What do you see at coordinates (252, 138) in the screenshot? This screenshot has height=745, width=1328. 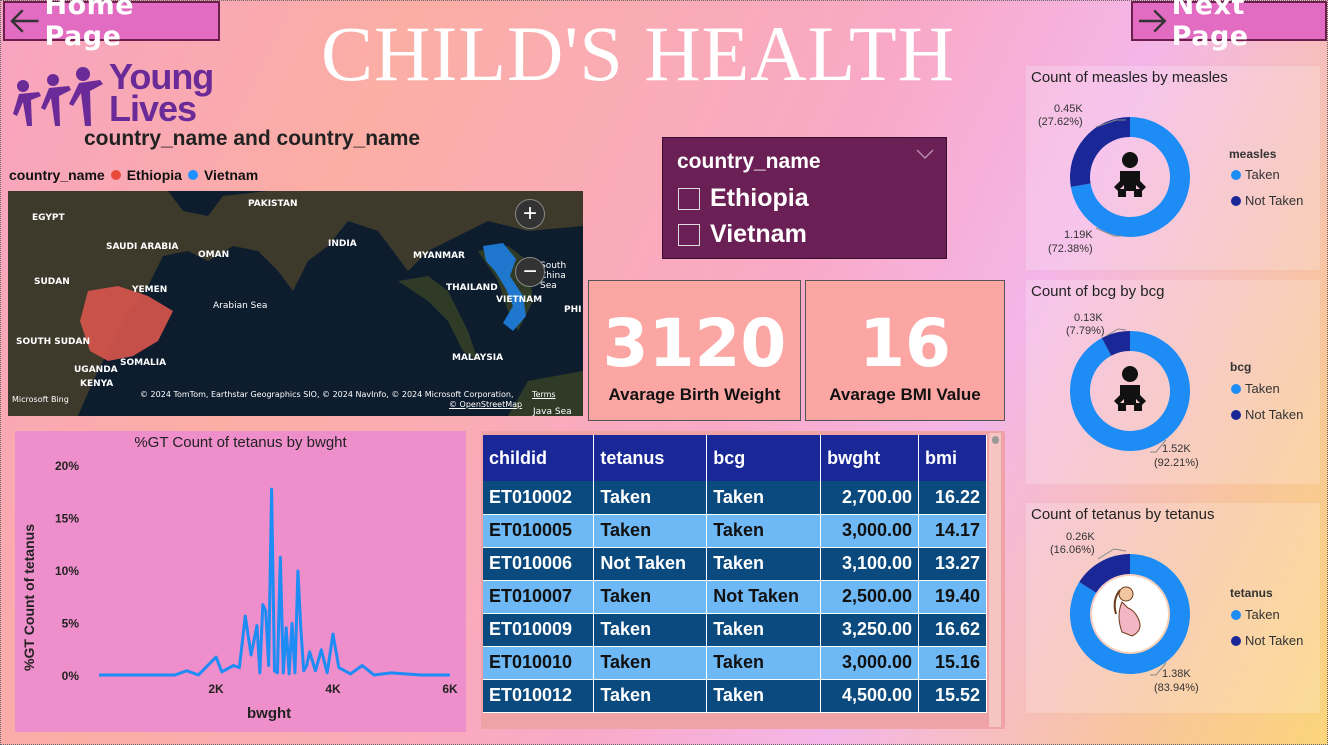 I see `map-title: country_name and country_name` at bounding box center [252, 138].